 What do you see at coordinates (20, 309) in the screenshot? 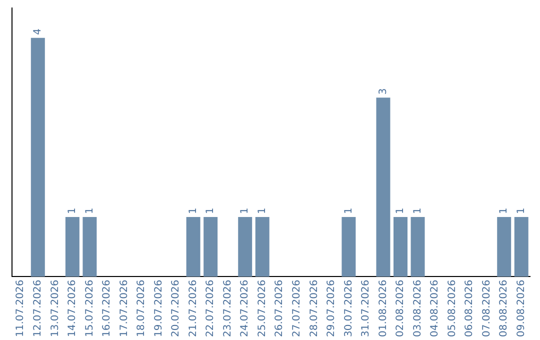
I see `x-tick-label: 11.07.2026` at bounding box center [20, 309].